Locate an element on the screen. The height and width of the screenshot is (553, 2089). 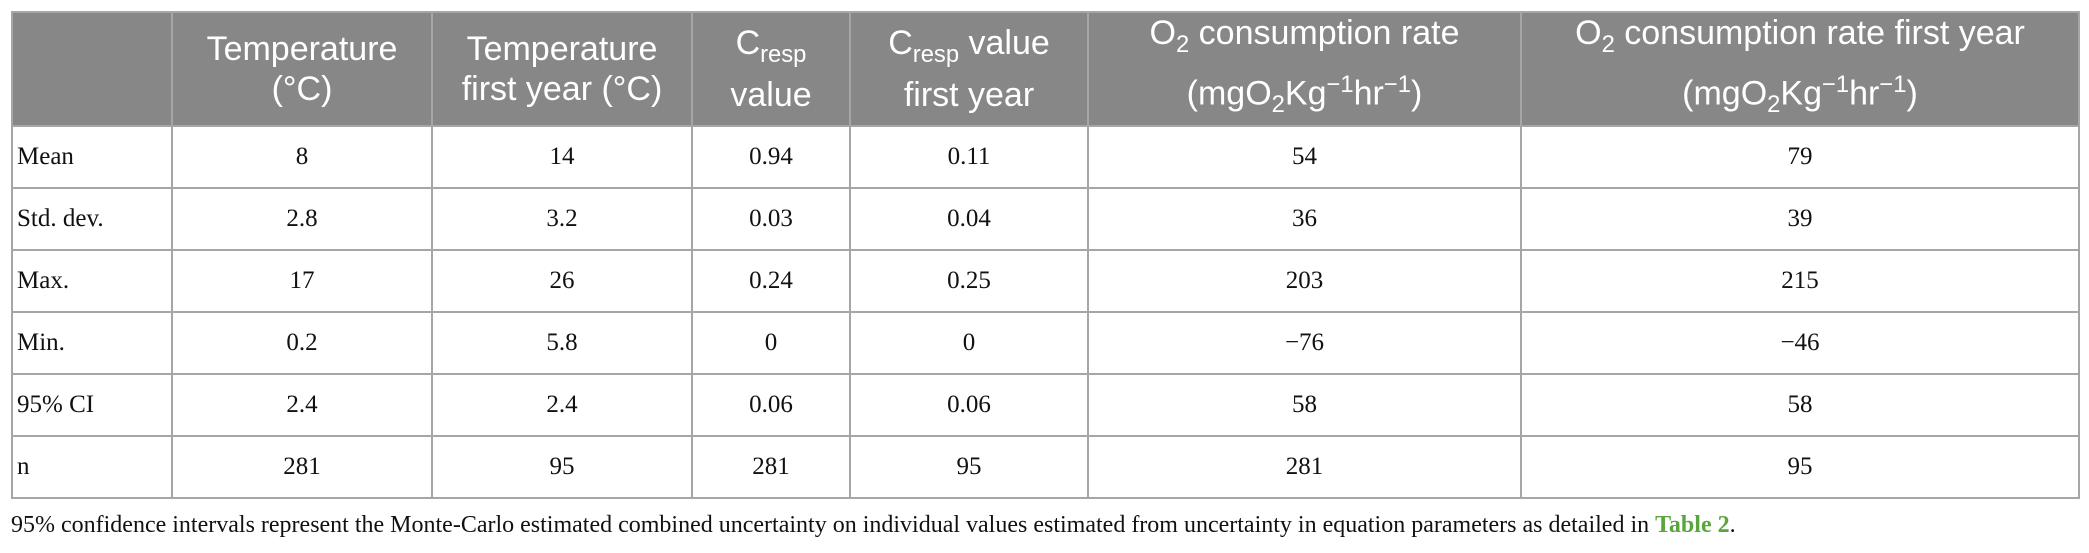
table-link: Table 2 is located at coordinates (1692, 525).